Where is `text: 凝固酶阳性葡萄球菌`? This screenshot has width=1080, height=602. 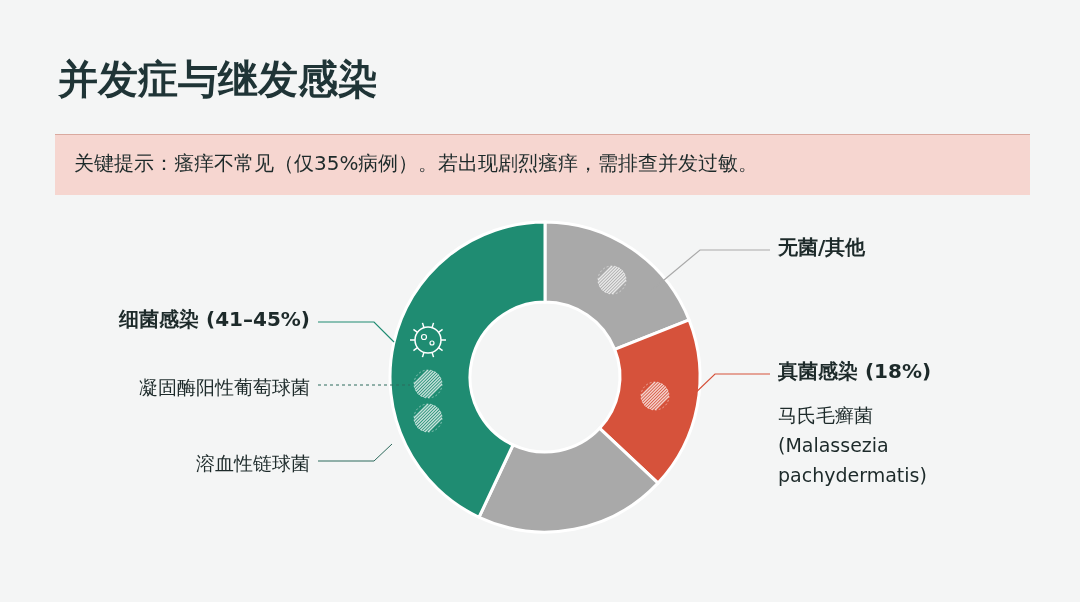
text: 凝固酶阳性葡萄球菌 is located at coordinates (224, 387).